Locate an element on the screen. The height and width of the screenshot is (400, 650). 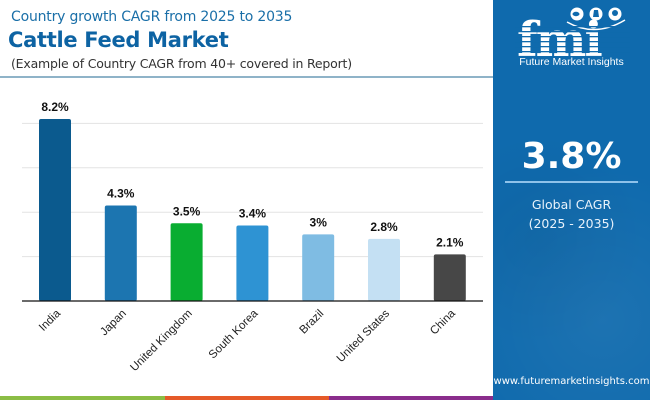
bar-india is located at coordinates (55, 210).